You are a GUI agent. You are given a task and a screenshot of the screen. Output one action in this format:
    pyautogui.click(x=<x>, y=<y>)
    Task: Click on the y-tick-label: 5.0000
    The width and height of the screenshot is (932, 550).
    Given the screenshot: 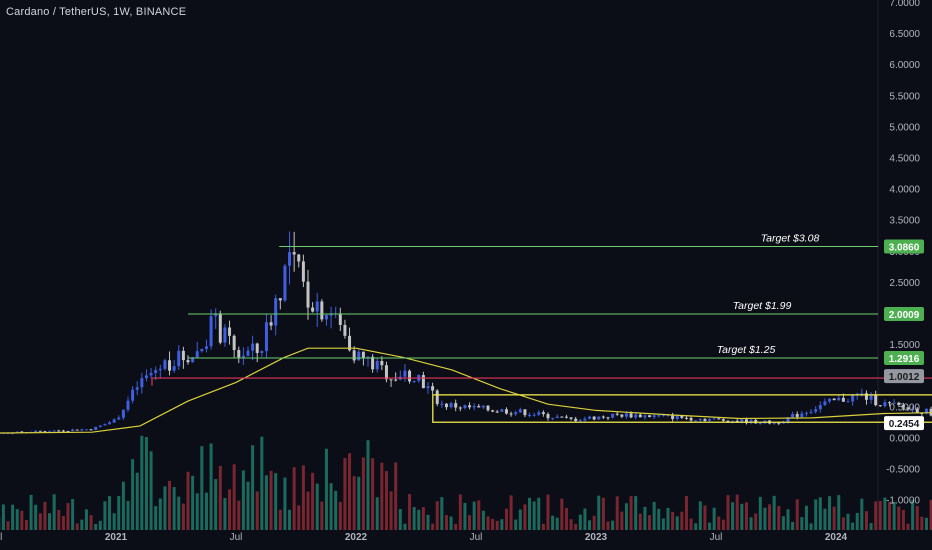 What is the action you would take?
    pyautogui.click(x=904, y=127)
    